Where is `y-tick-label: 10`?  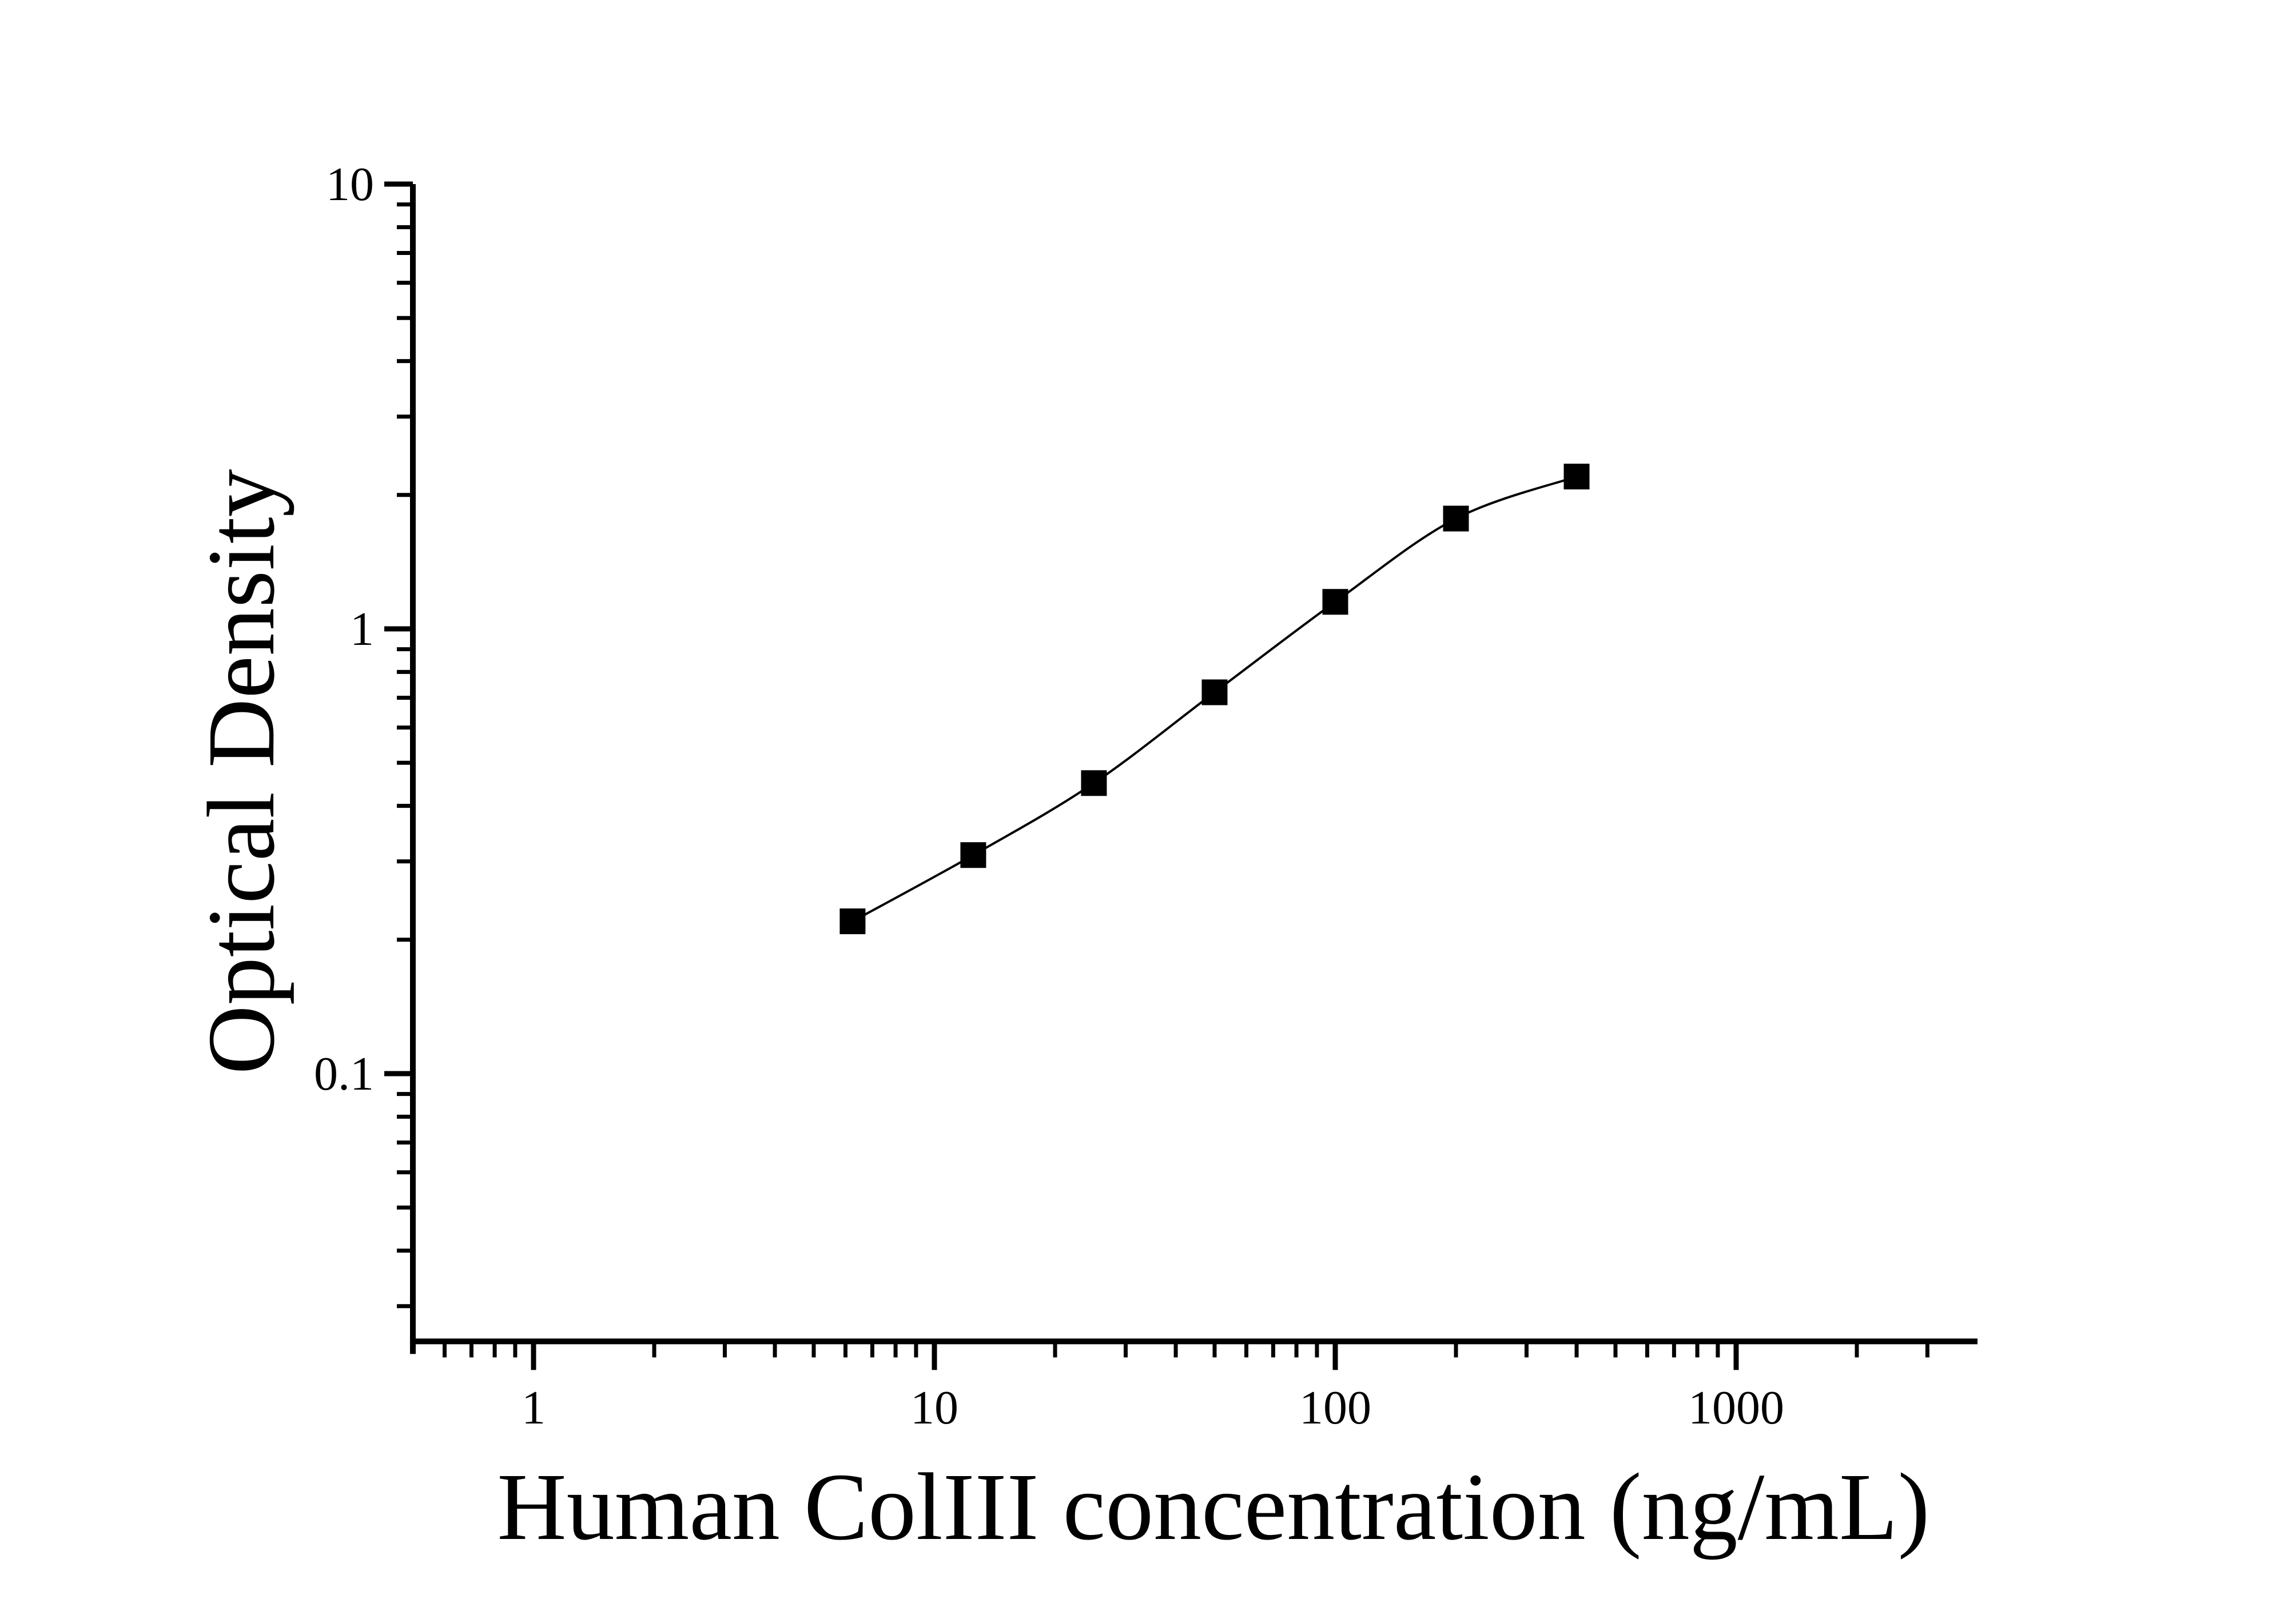 y-tick-label: 10 is located at coordinates (350, 184).